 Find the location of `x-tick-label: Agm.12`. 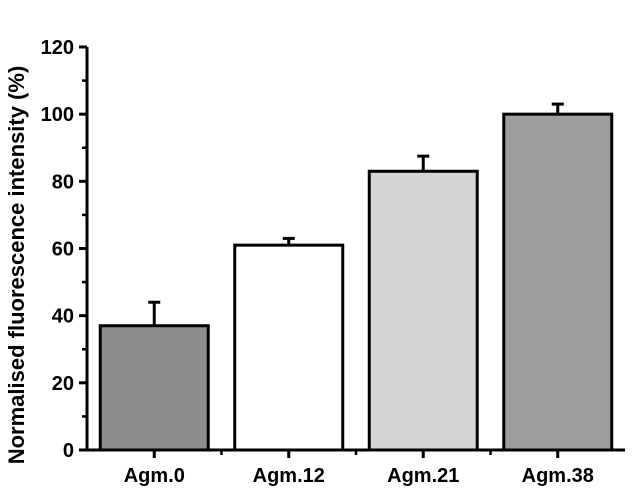

x-tick-label: Agm.12 is located at coordinates (289, 476).